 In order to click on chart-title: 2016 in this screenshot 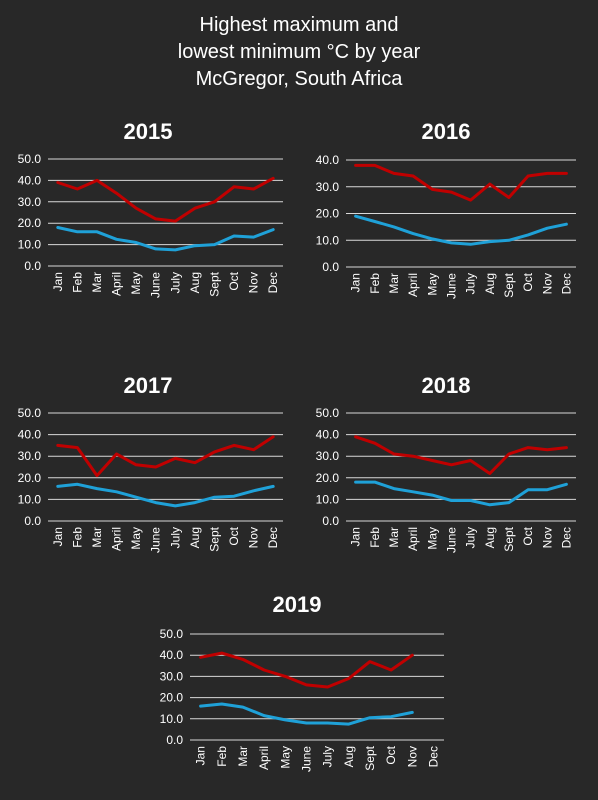, I will do `click(446, 131)`.